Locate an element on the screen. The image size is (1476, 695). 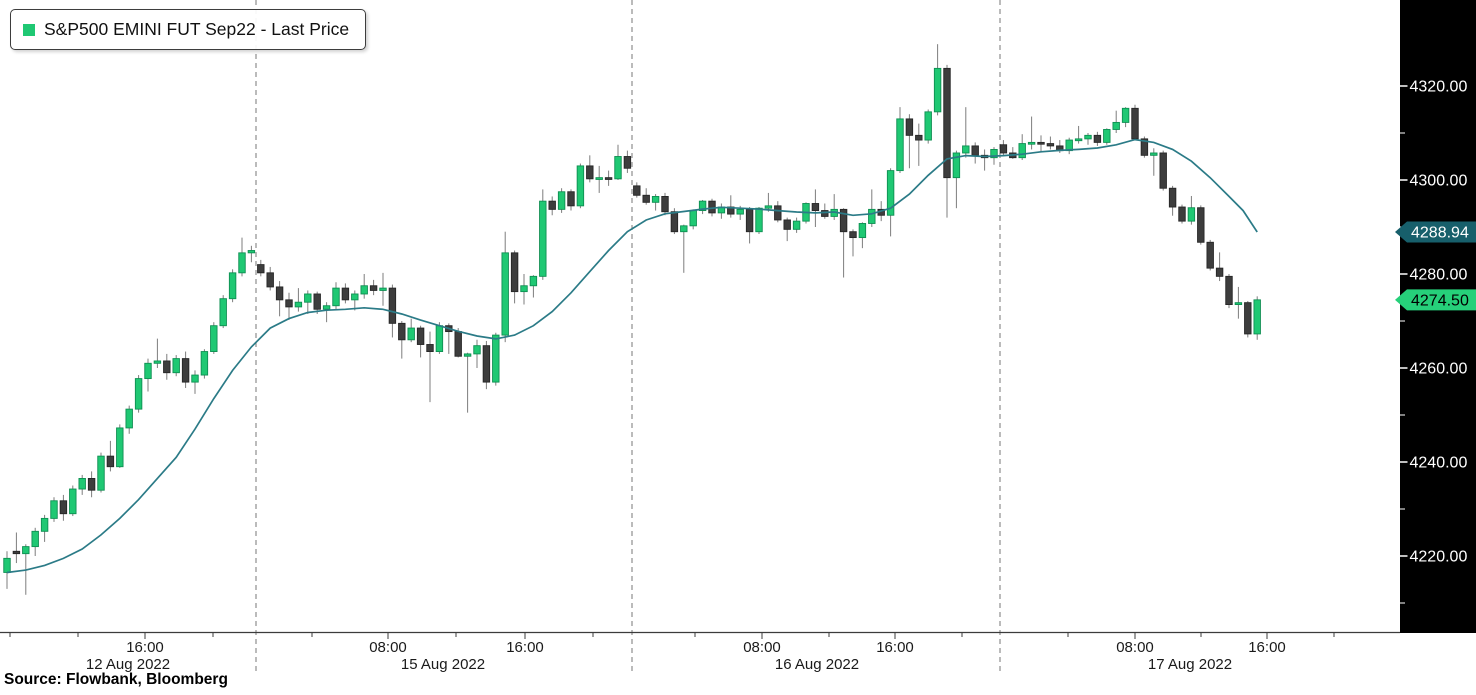
legend-label: S&P500 EMINI FUT Sep22 - Last Price is located at coordinates (197, 29).